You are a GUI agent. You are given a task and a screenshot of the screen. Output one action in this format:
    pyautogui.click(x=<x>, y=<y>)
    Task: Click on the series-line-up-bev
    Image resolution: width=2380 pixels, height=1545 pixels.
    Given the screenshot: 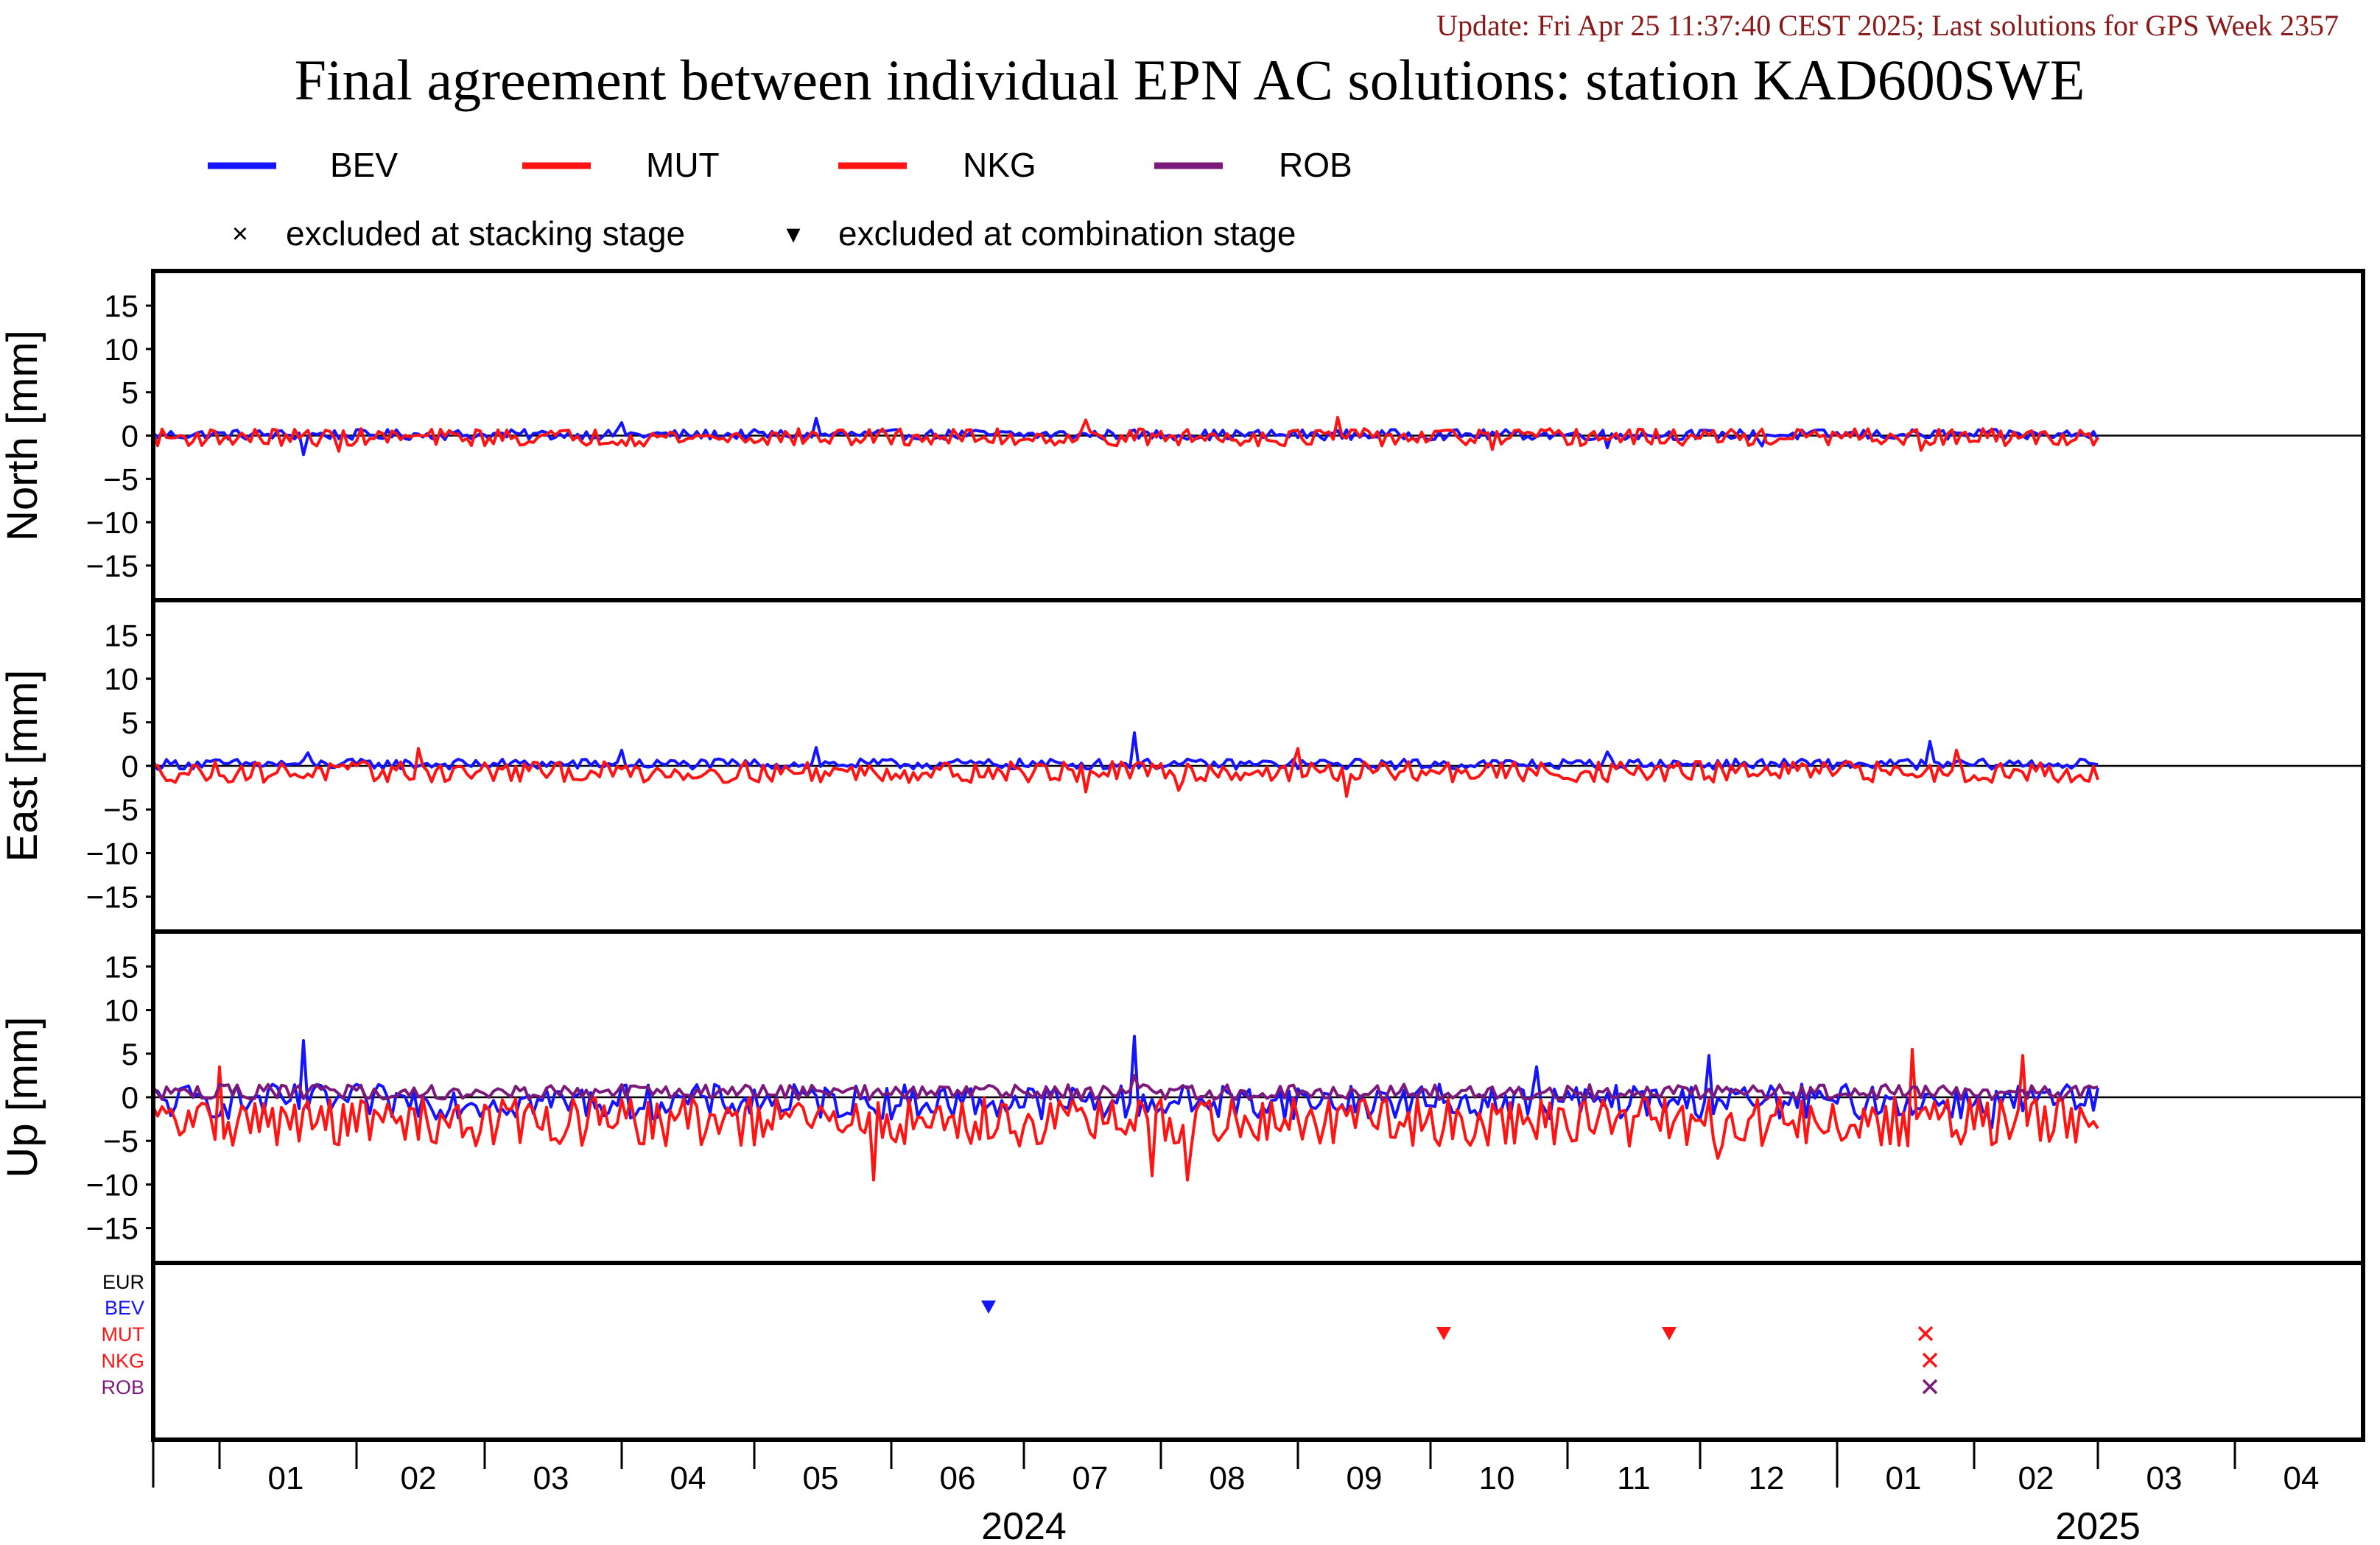 What is the action you would take?
    pyautogui.click(x=1125, y=1083)
    